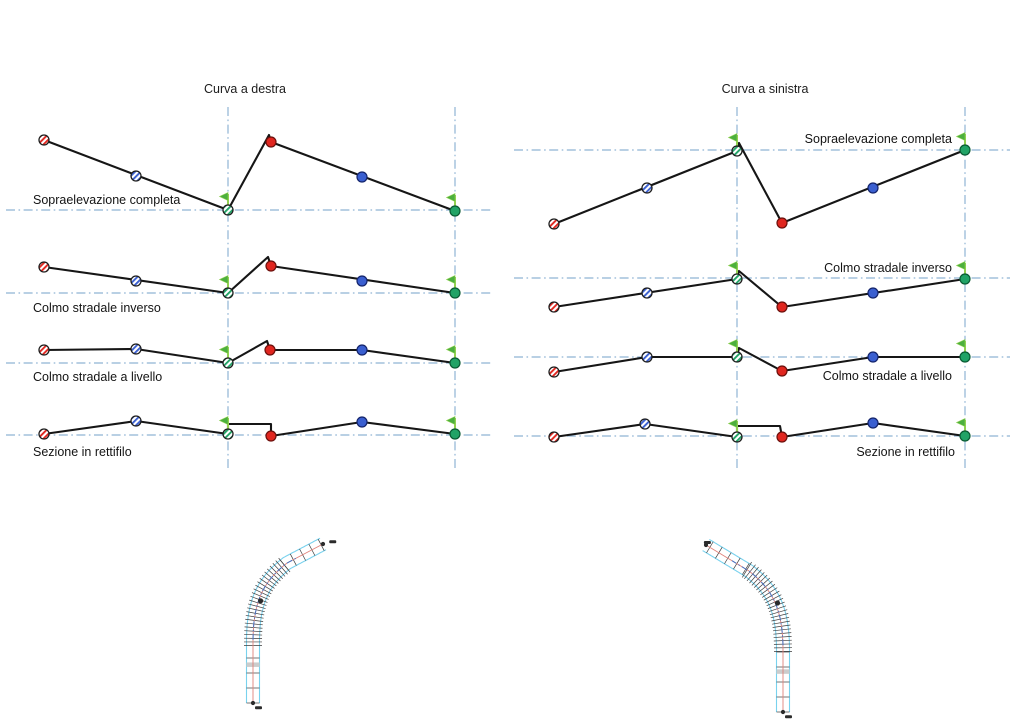 The height and width of the screenshot is (720, 1024). Describe the element at coordinates (878, 139) in the screenshot. I see `label-sopraelevazione-completa-right: Sopraelevazione completa` at that location.